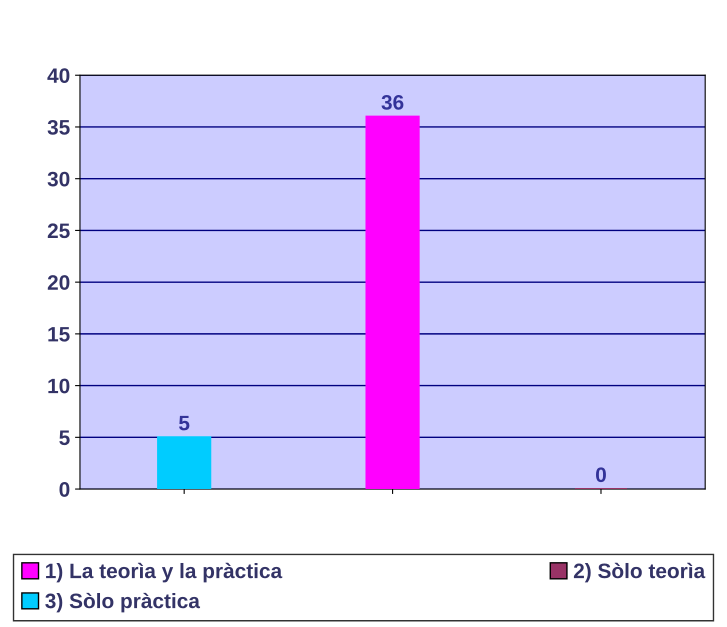 The height and width of the screenshot is (627, 727). Describe the element at coordinates (601, 474) in the screenshot. I see `data-label: 0` at that location.